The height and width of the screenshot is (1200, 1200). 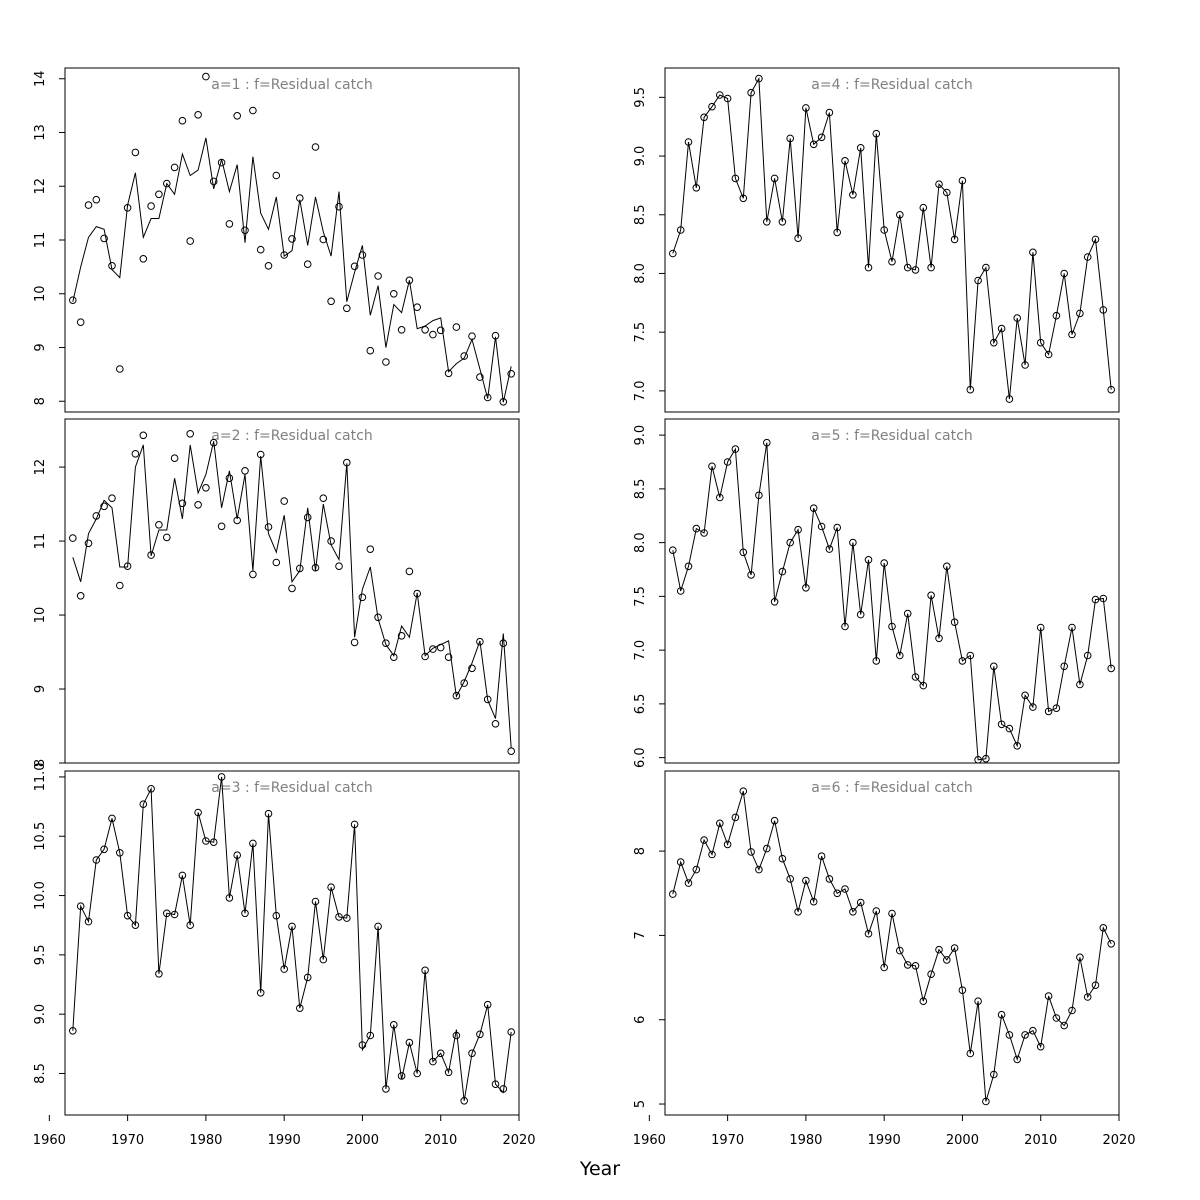 I want to click on y-tick-label: 9.0, so click(x=640, y=156).